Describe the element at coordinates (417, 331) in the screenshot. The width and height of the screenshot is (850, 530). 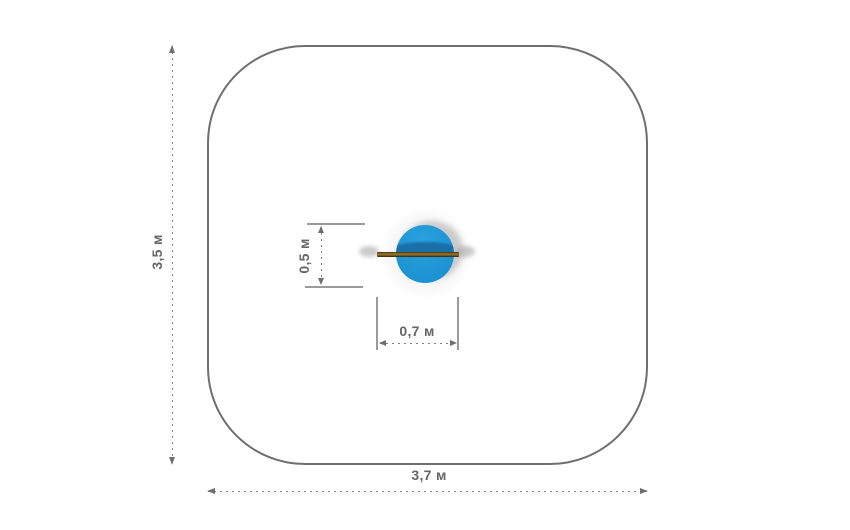
I see `equipment-width-label: 0,7 м` at that location.